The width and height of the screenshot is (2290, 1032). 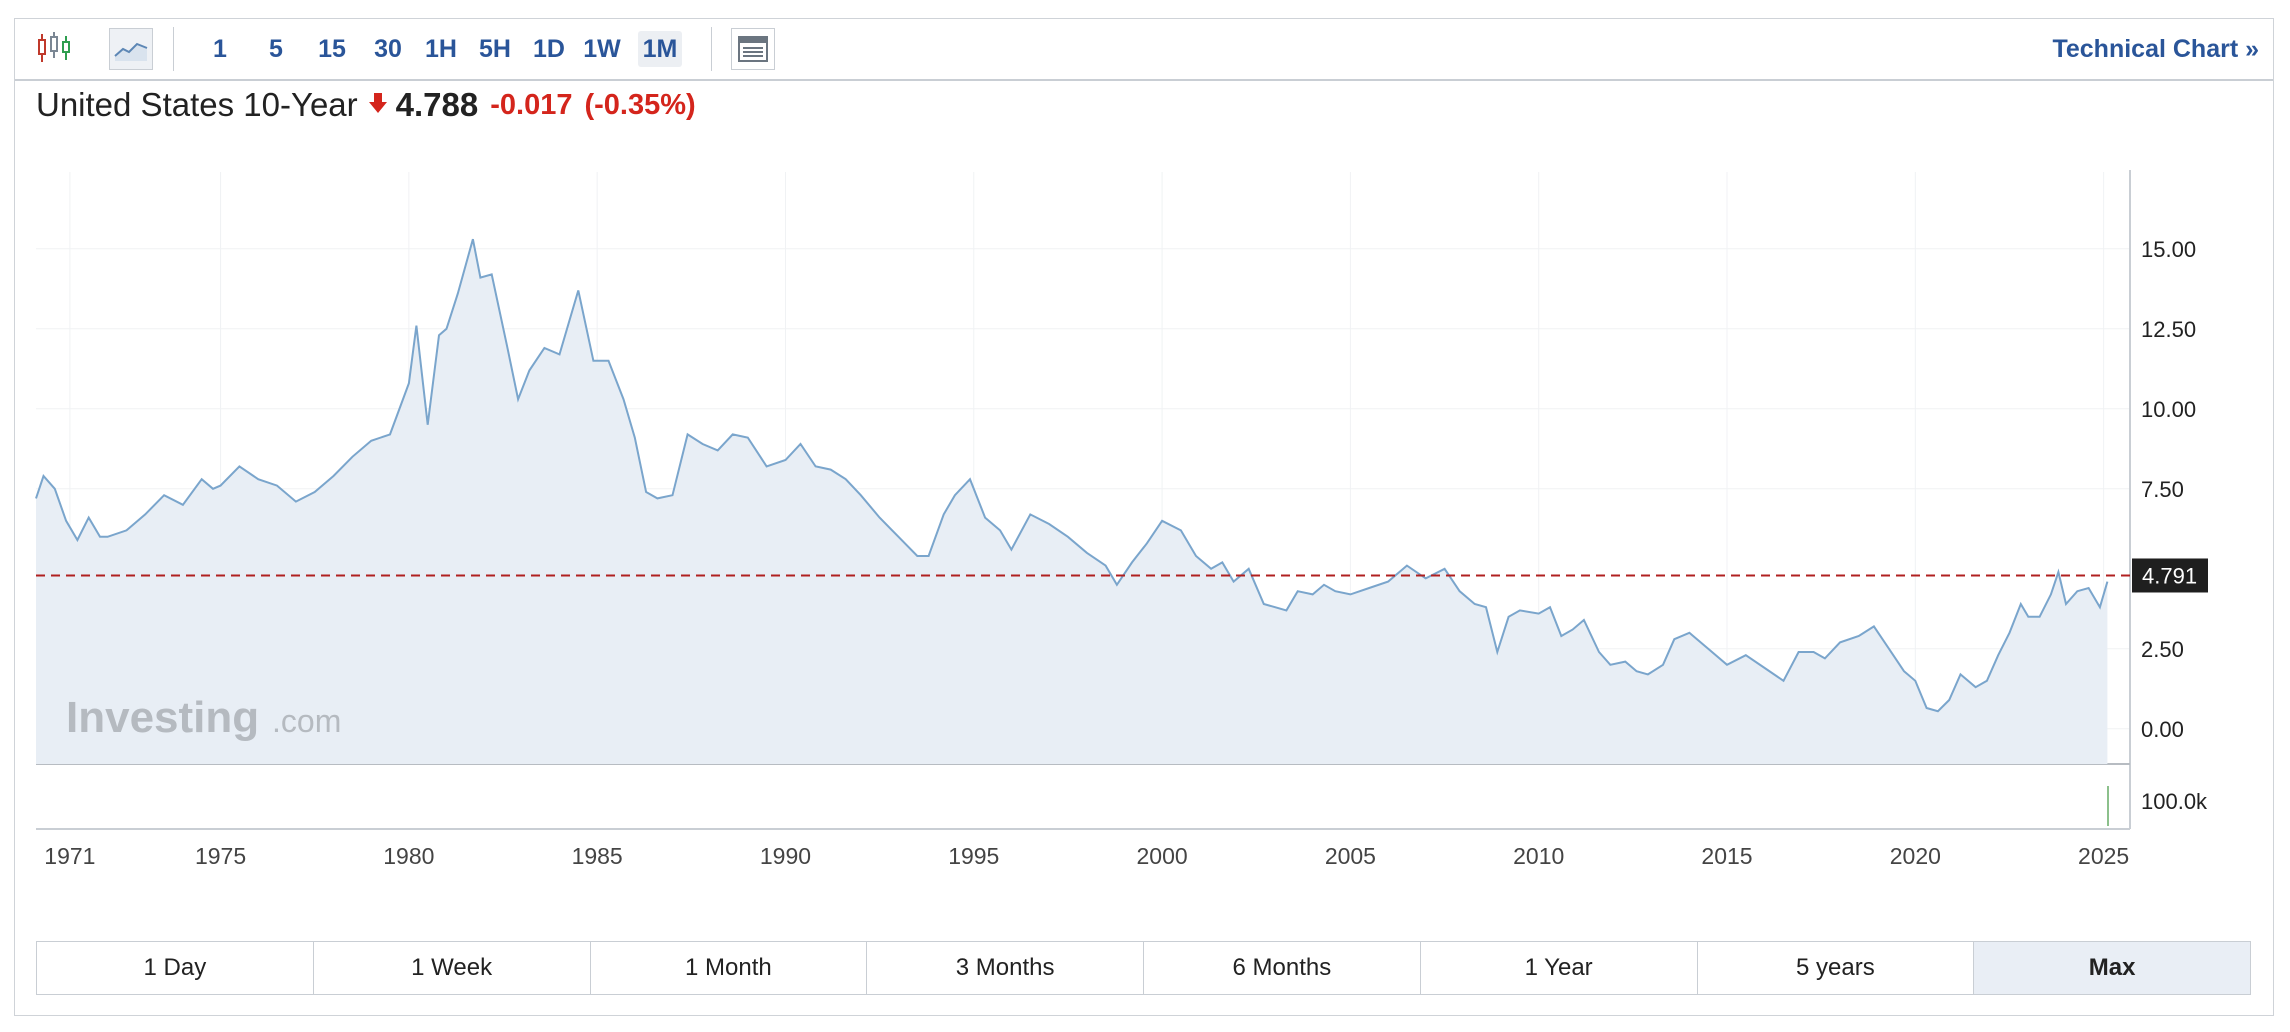 What do you see at coordinates (597, 856) in the screenshot?
I see `x-tick-label: 1985` at bounding box center [597, 856].